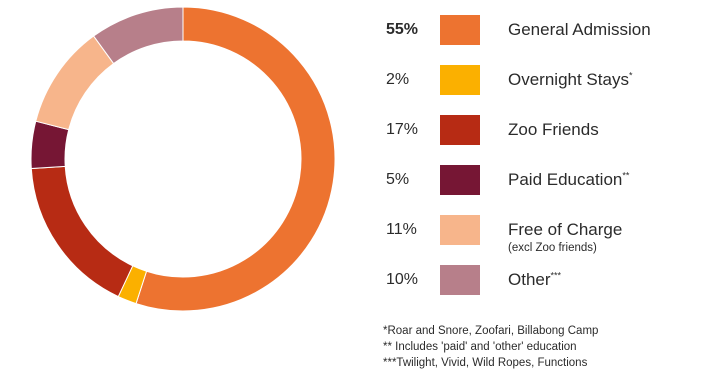  What do you see at coordinates (138, 35) in the screenshot?
I see `donut-slice-other` at bounding box center [138, 35].